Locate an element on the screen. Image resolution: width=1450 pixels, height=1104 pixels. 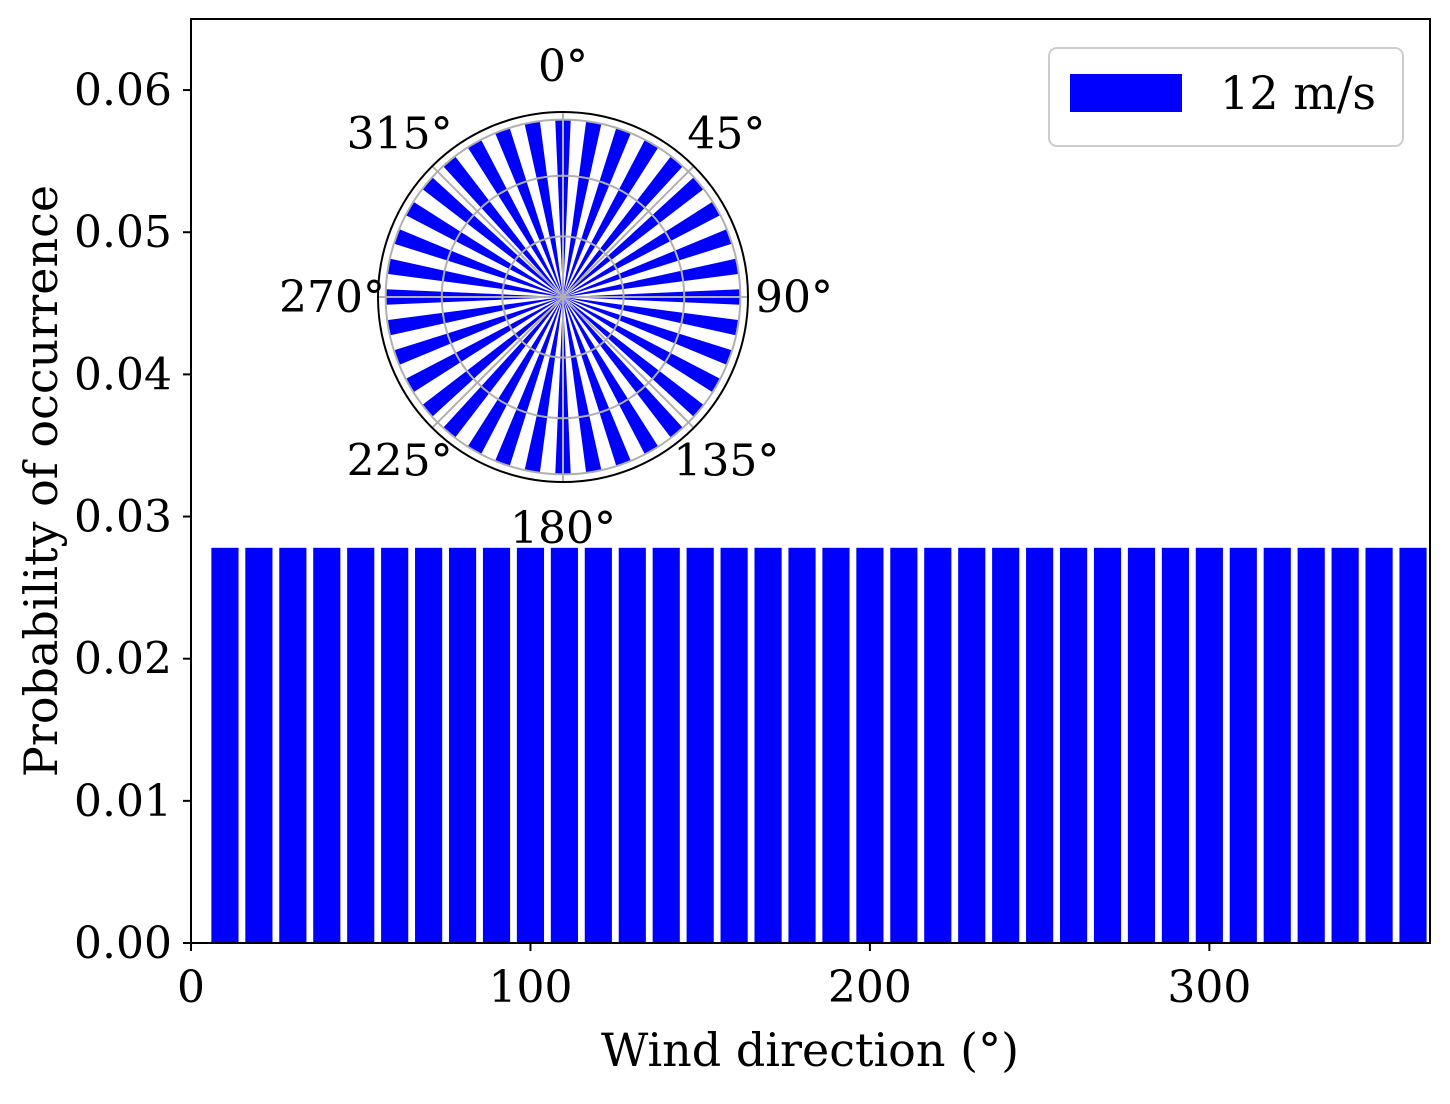
x-tick-label: 0 is located at coordinates (191, 987).